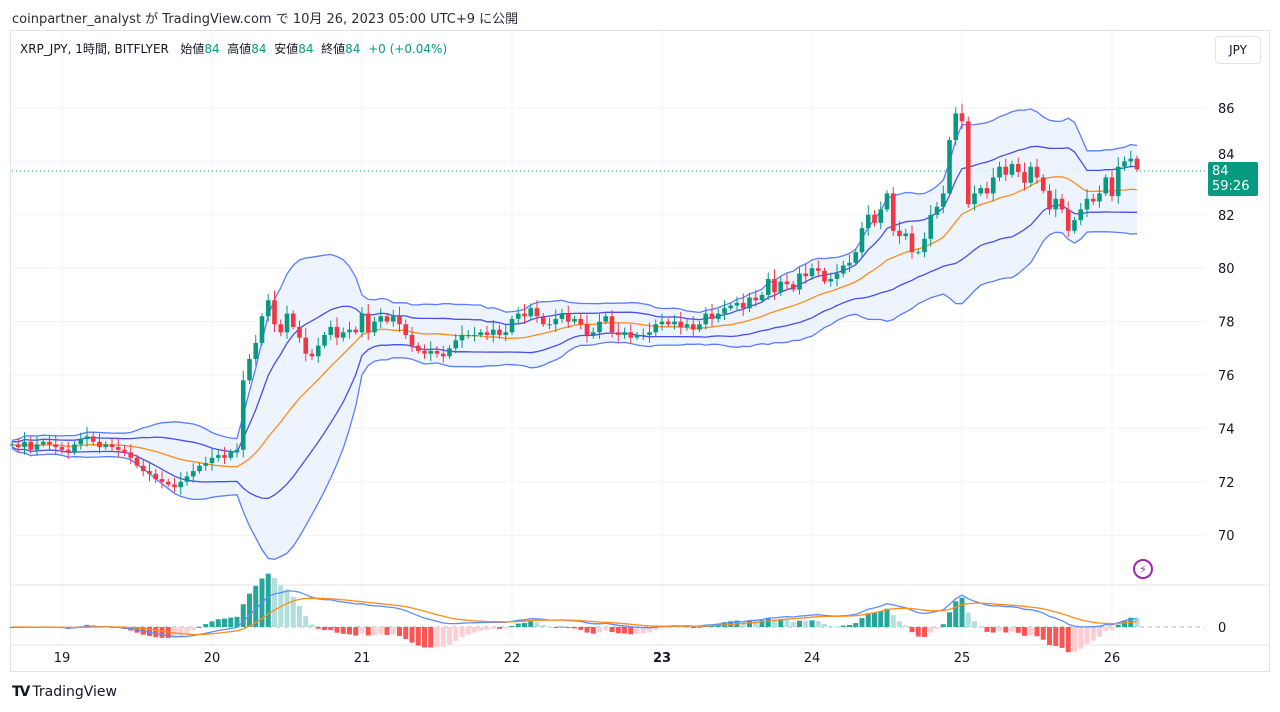  What do you see at coordinates (212, 49) in the screenshot?
I see `open-value: 84` at bounding box center [212, 49].